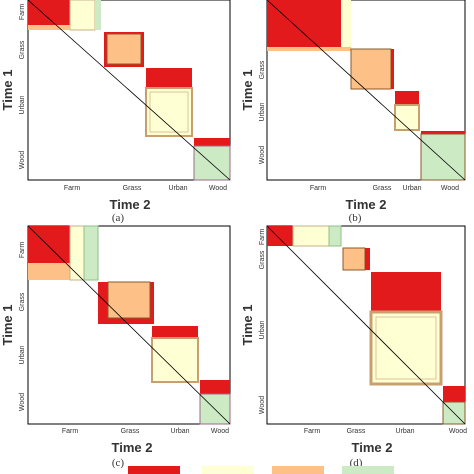 Image resolution: width=474 pixels, height=474 pixels. Describe the element at coordinates (49, 271) in the screenshot. I see `panel-c-block-farm-urban` at that location.